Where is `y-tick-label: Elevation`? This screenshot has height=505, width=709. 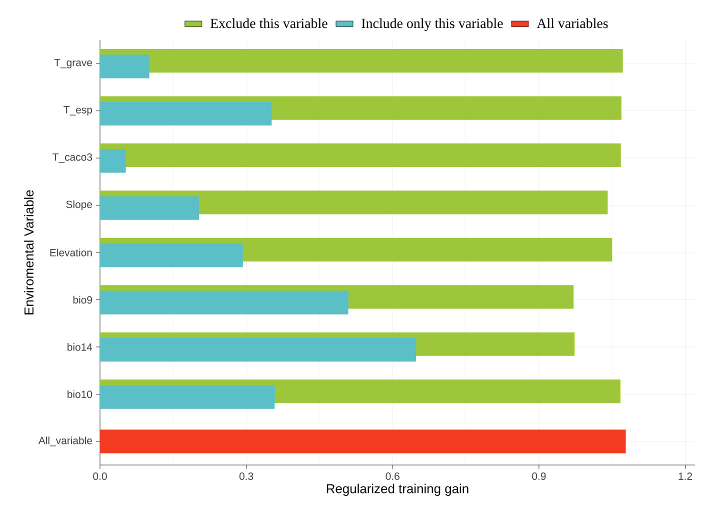
y-tick-label: Elevation is located at coordinates (71, 252).